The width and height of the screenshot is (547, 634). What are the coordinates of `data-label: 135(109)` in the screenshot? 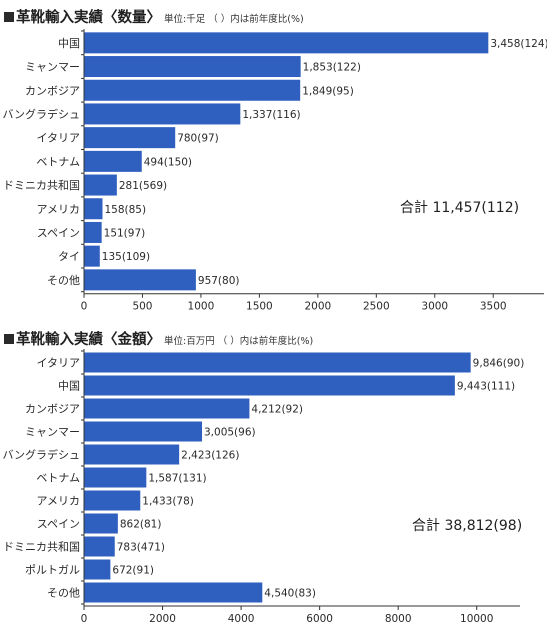 It's located at (126, 257).